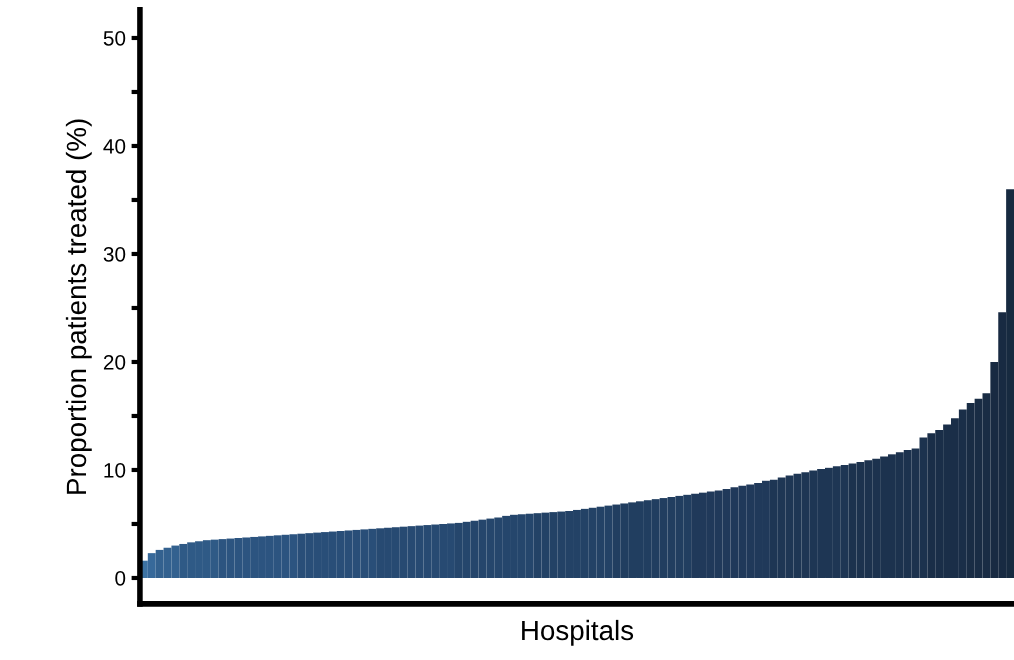 This screenshot has width=1014, height=660. Describe the element at coordinates (114, 254) in the screenshot. I see `y-tick-label: 30` at that location.